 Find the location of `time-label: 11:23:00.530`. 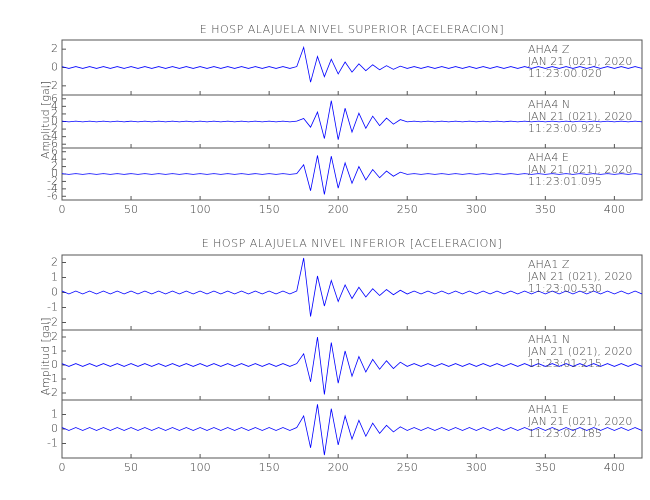

time-label: 11:23:00.530 is located at coordinates (565, 288).